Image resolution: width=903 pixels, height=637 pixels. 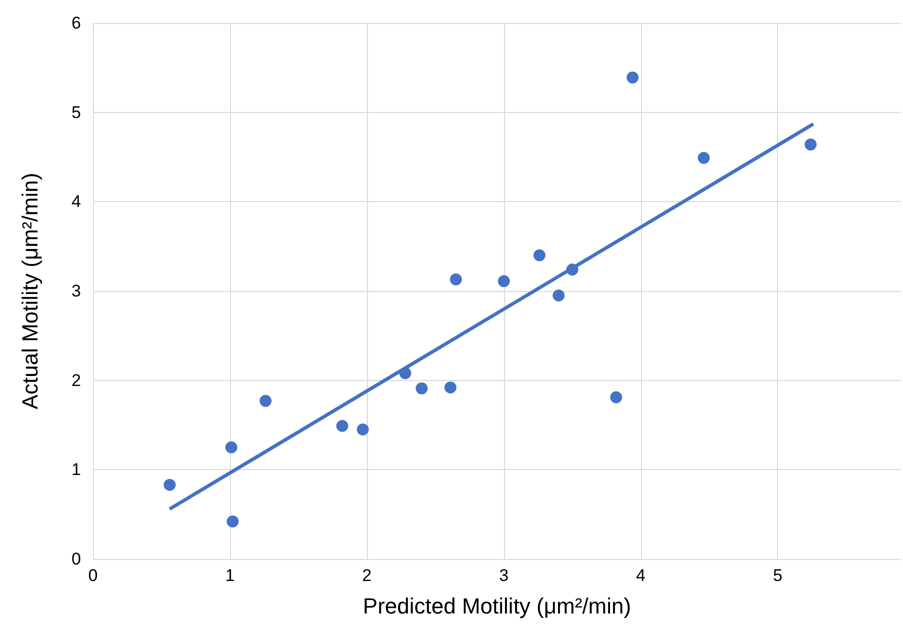 What do you see at coordinates (230, 575) in the screenshot?
I see `x-tick-label: 1` at bounding box center [230, 575].